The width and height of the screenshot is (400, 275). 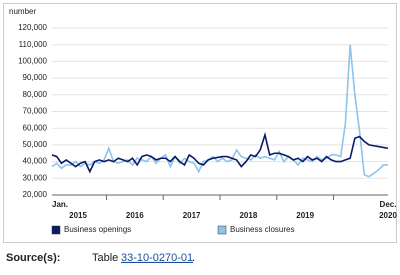 What do you see at coordinates (35, 77) in the screenshot?
I see `y-tick-label: 90,000` at bounding box center [35, 77].